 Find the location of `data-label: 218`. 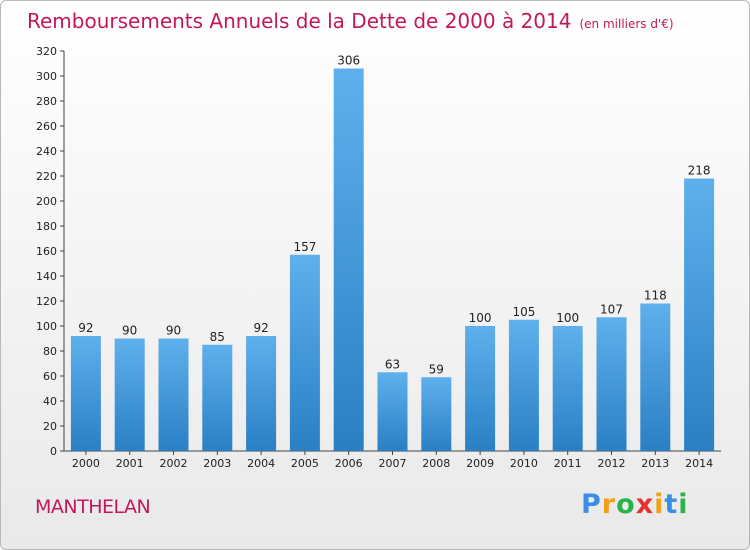

data-label: 218 is located at coordinates (699, 171).